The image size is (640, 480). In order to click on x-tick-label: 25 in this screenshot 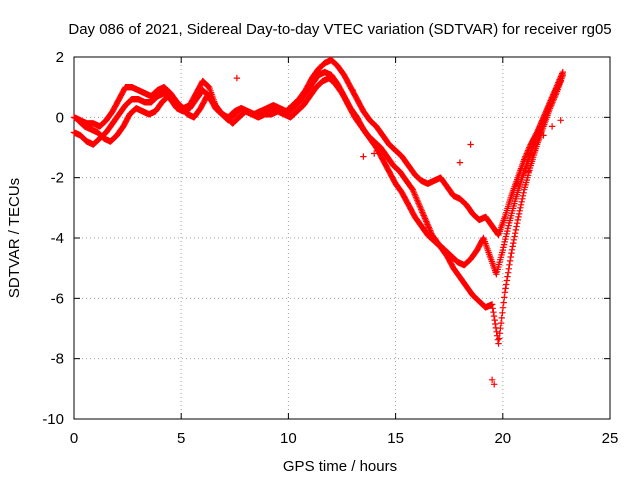, I will do `click(610, 438)`.